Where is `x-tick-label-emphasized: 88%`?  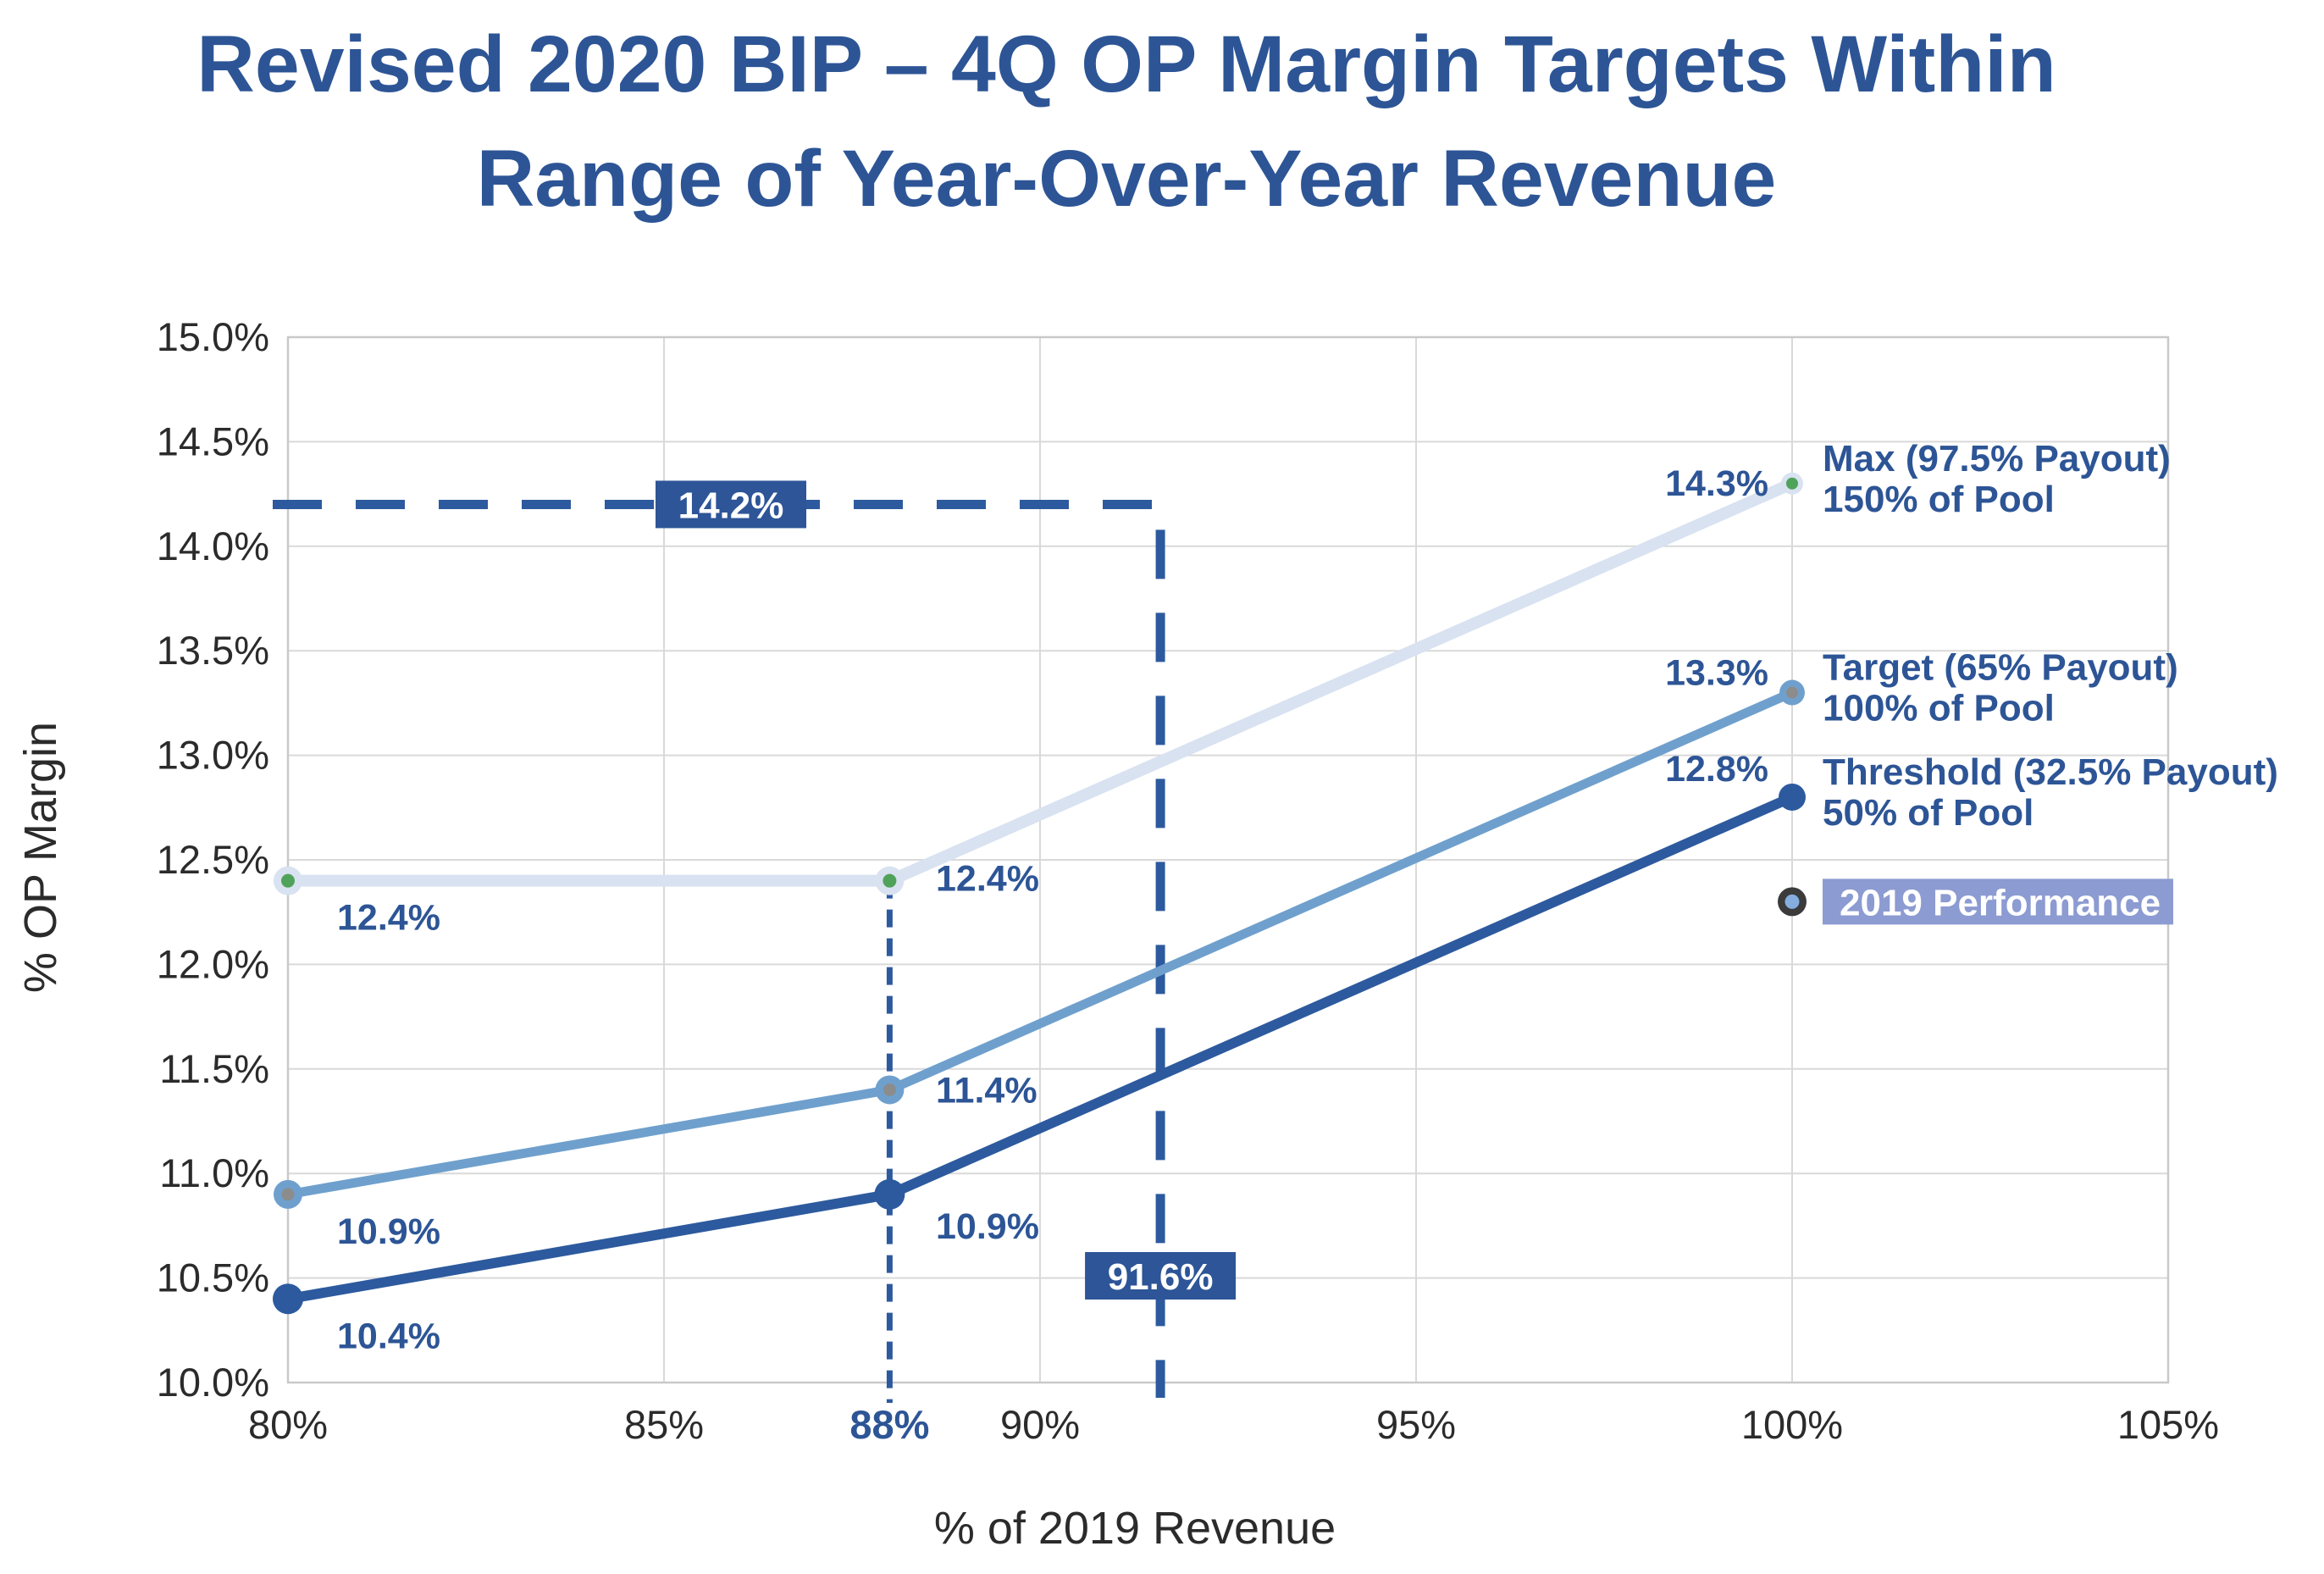
x-tick-label-emphasized: 88% is located at coordinates (889, 1424).